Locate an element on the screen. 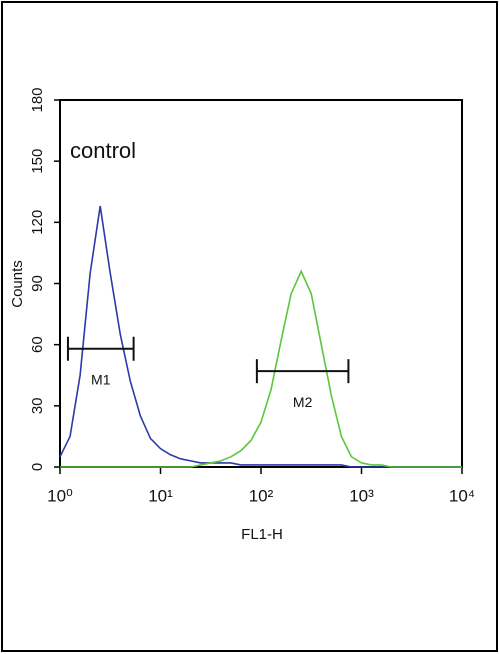  x-tick-label: 10³ is located at coordinates (361, 495).